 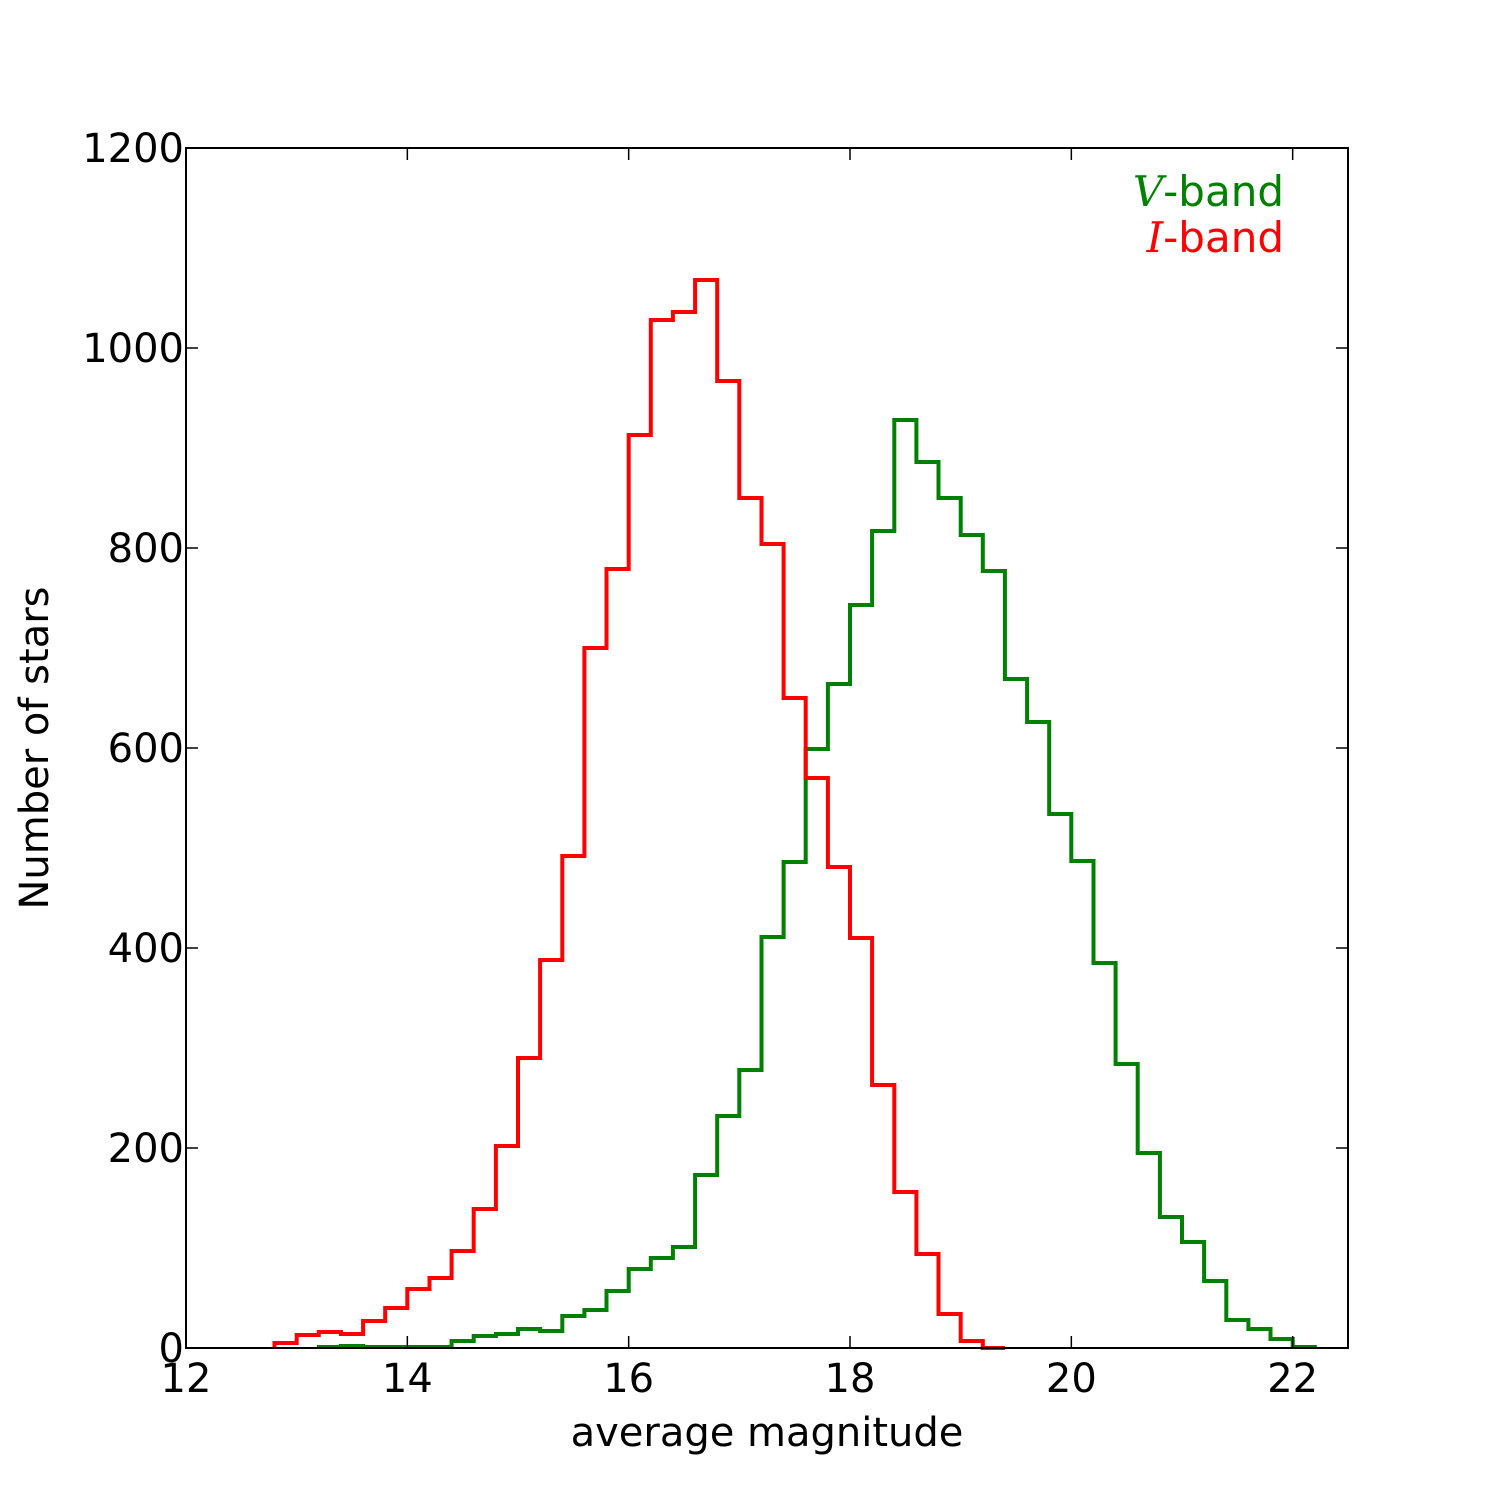 I want to click on x-tick-label: 12, so click(x=186, y=1379).